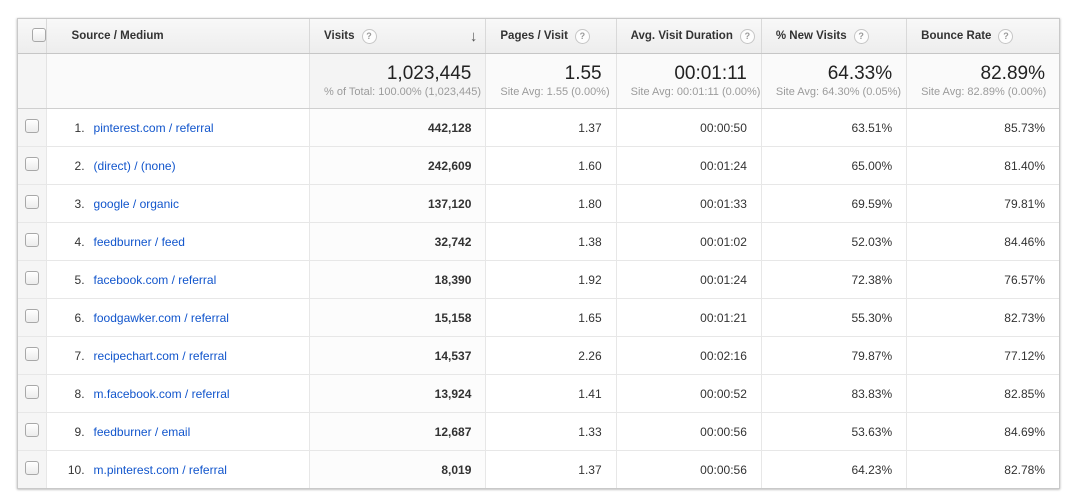 The image size is (1075, 499). Describe the element at coordinates (397, 355) in the screenshot. I see `visits-cell: 14,537` at that location.